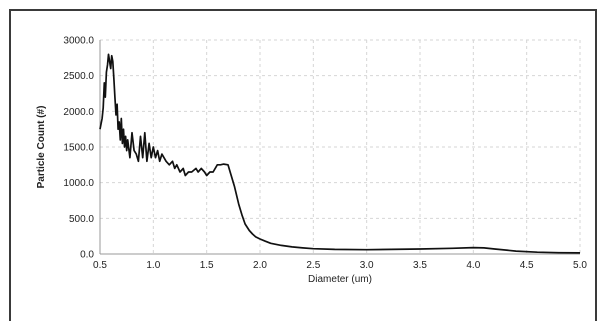 This screenshot has width=602, height=324. I want to click on y-tick-label: 3000.0, so click(78, 41).